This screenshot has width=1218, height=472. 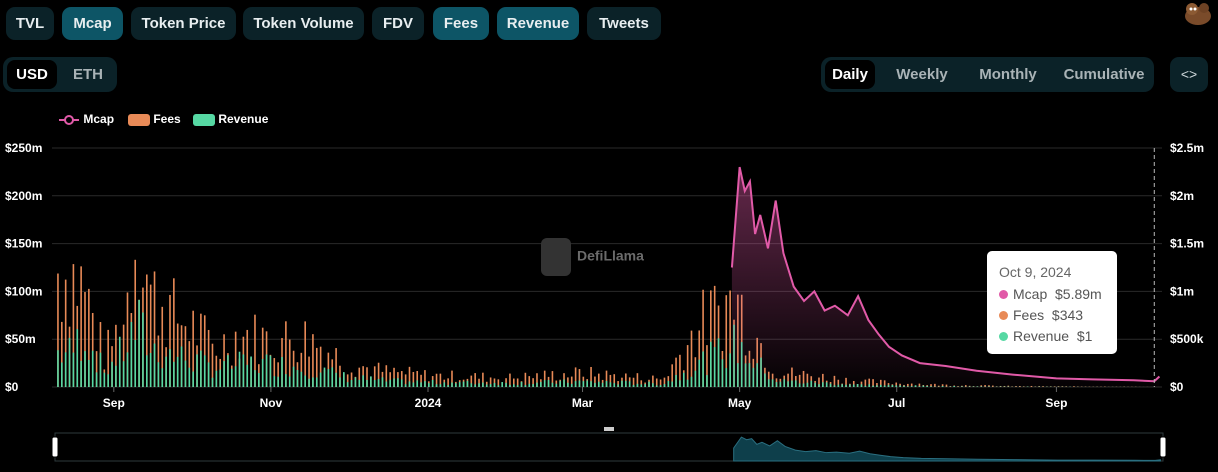 I want to click on legend-revenue: Revenue, so click(x=230, y=119).